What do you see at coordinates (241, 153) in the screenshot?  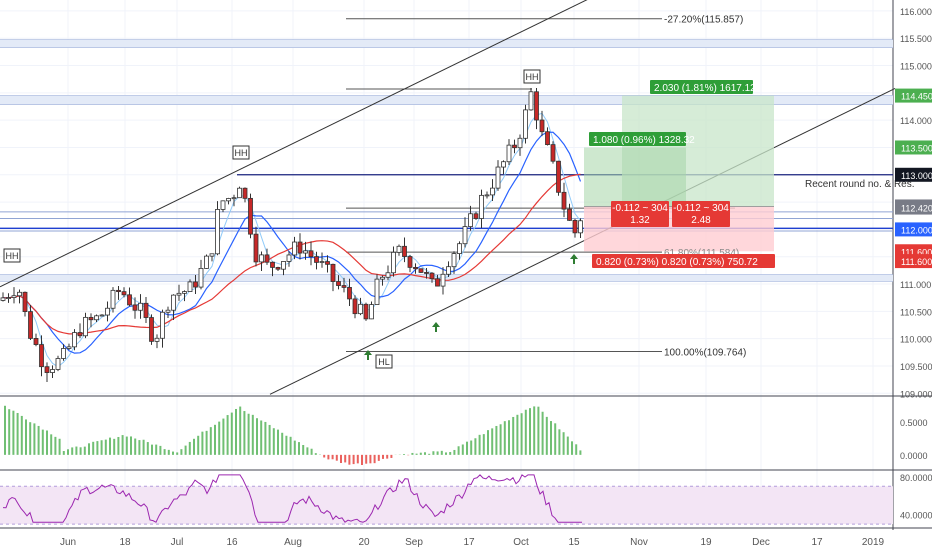 I see `hh-label-2: HH` at bounding box center [241, 153].